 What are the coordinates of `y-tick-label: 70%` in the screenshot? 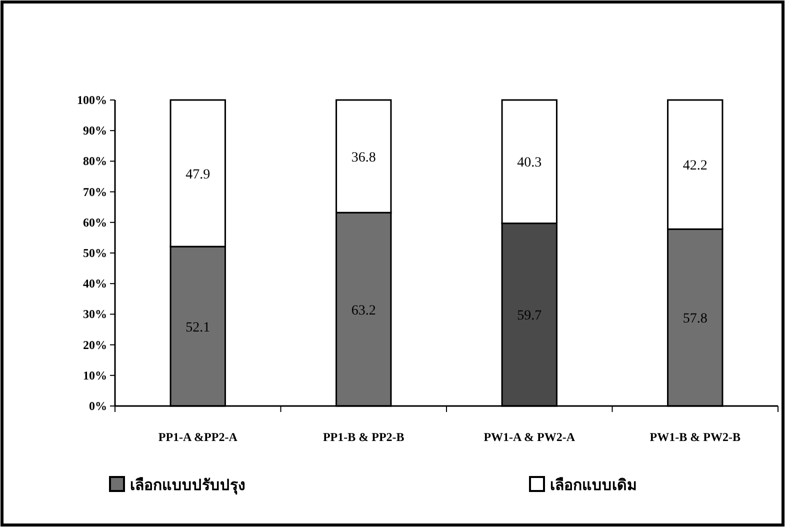 It's located at (95, 191).